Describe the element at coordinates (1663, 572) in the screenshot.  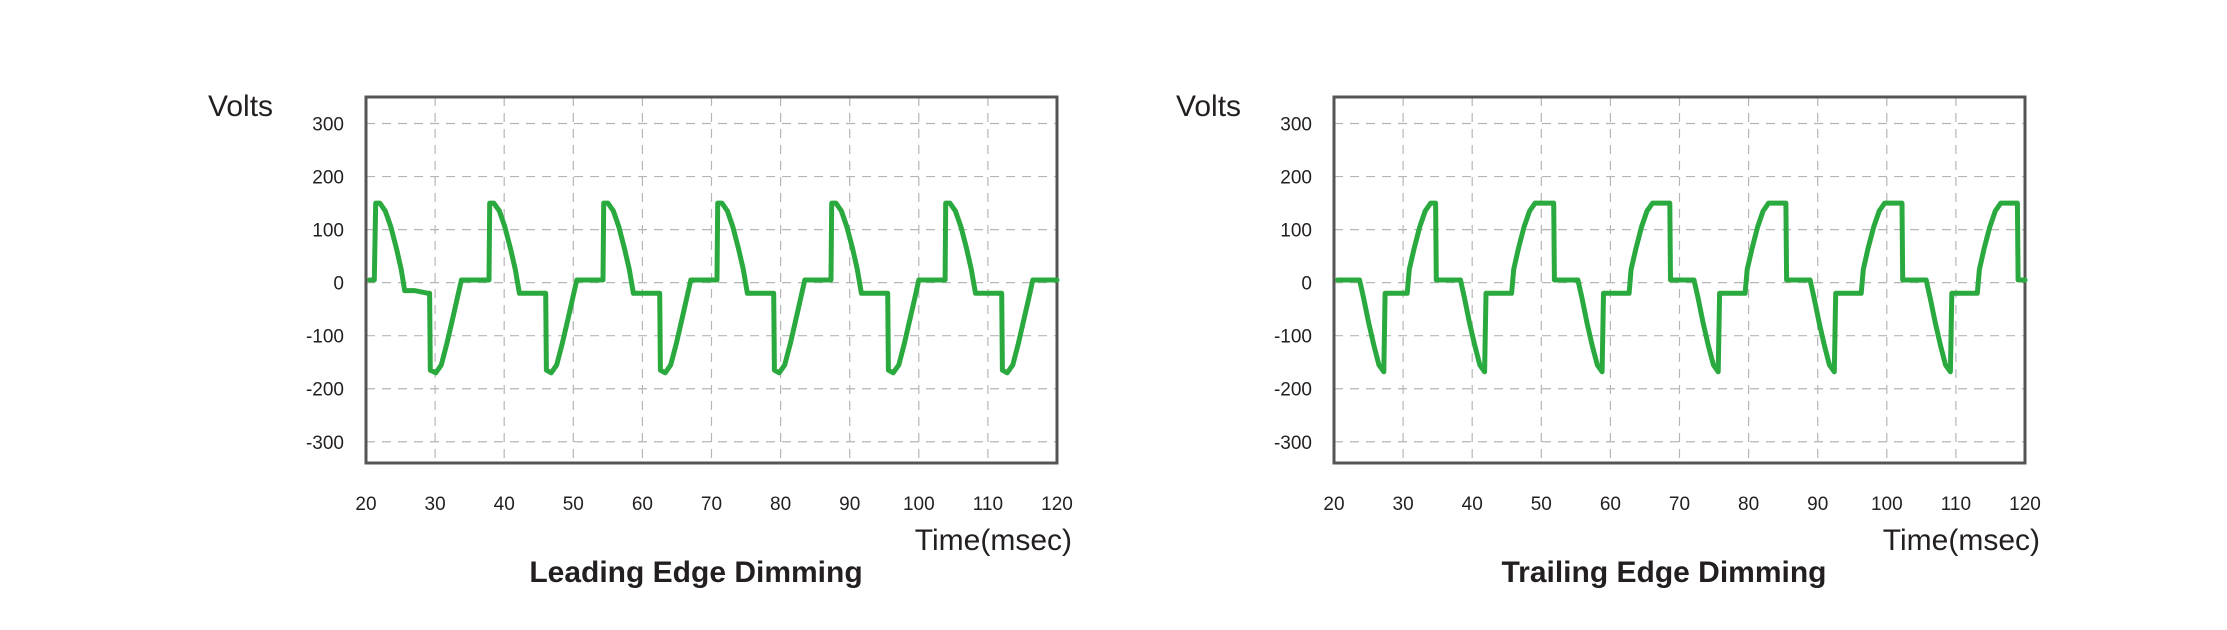
I see `chart-title: Trailing Edge Dimming` at that location.